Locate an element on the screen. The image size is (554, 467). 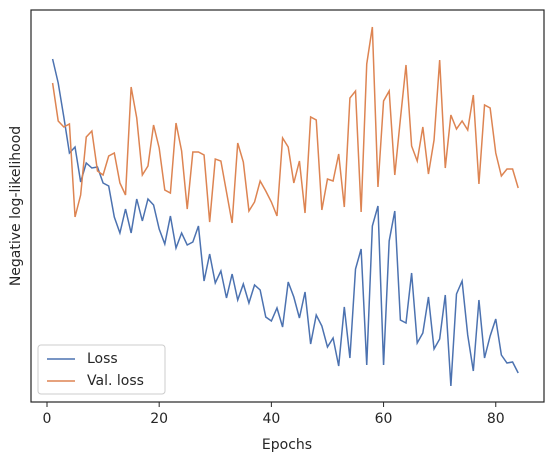
x-tick-label: 20 is located at coordinates (159, 419).